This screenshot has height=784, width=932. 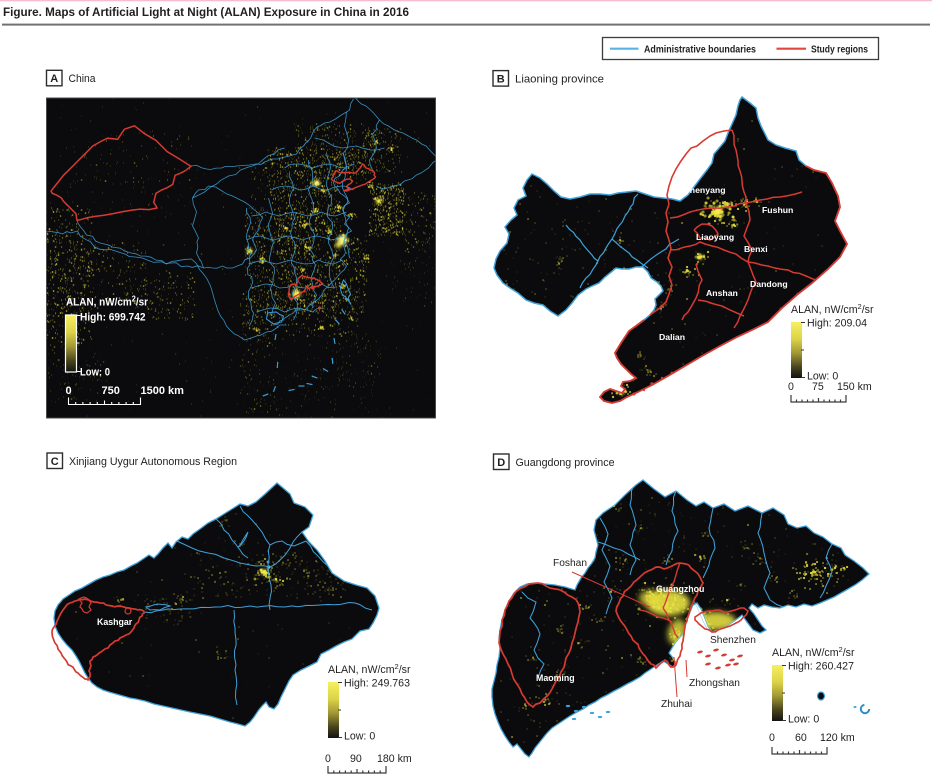 What do you see at coordinates (801, 738) in the screenshot?
I see `svg-text: 60` at bounding box center [801, 738].